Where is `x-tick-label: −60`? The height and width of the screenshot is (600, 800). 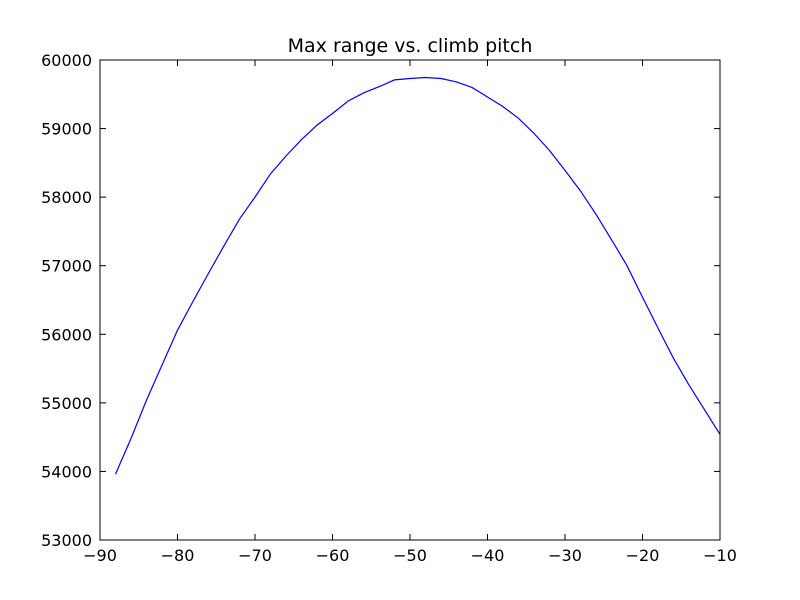
x-tick-label: −60 is located at coordinates (333, 555).